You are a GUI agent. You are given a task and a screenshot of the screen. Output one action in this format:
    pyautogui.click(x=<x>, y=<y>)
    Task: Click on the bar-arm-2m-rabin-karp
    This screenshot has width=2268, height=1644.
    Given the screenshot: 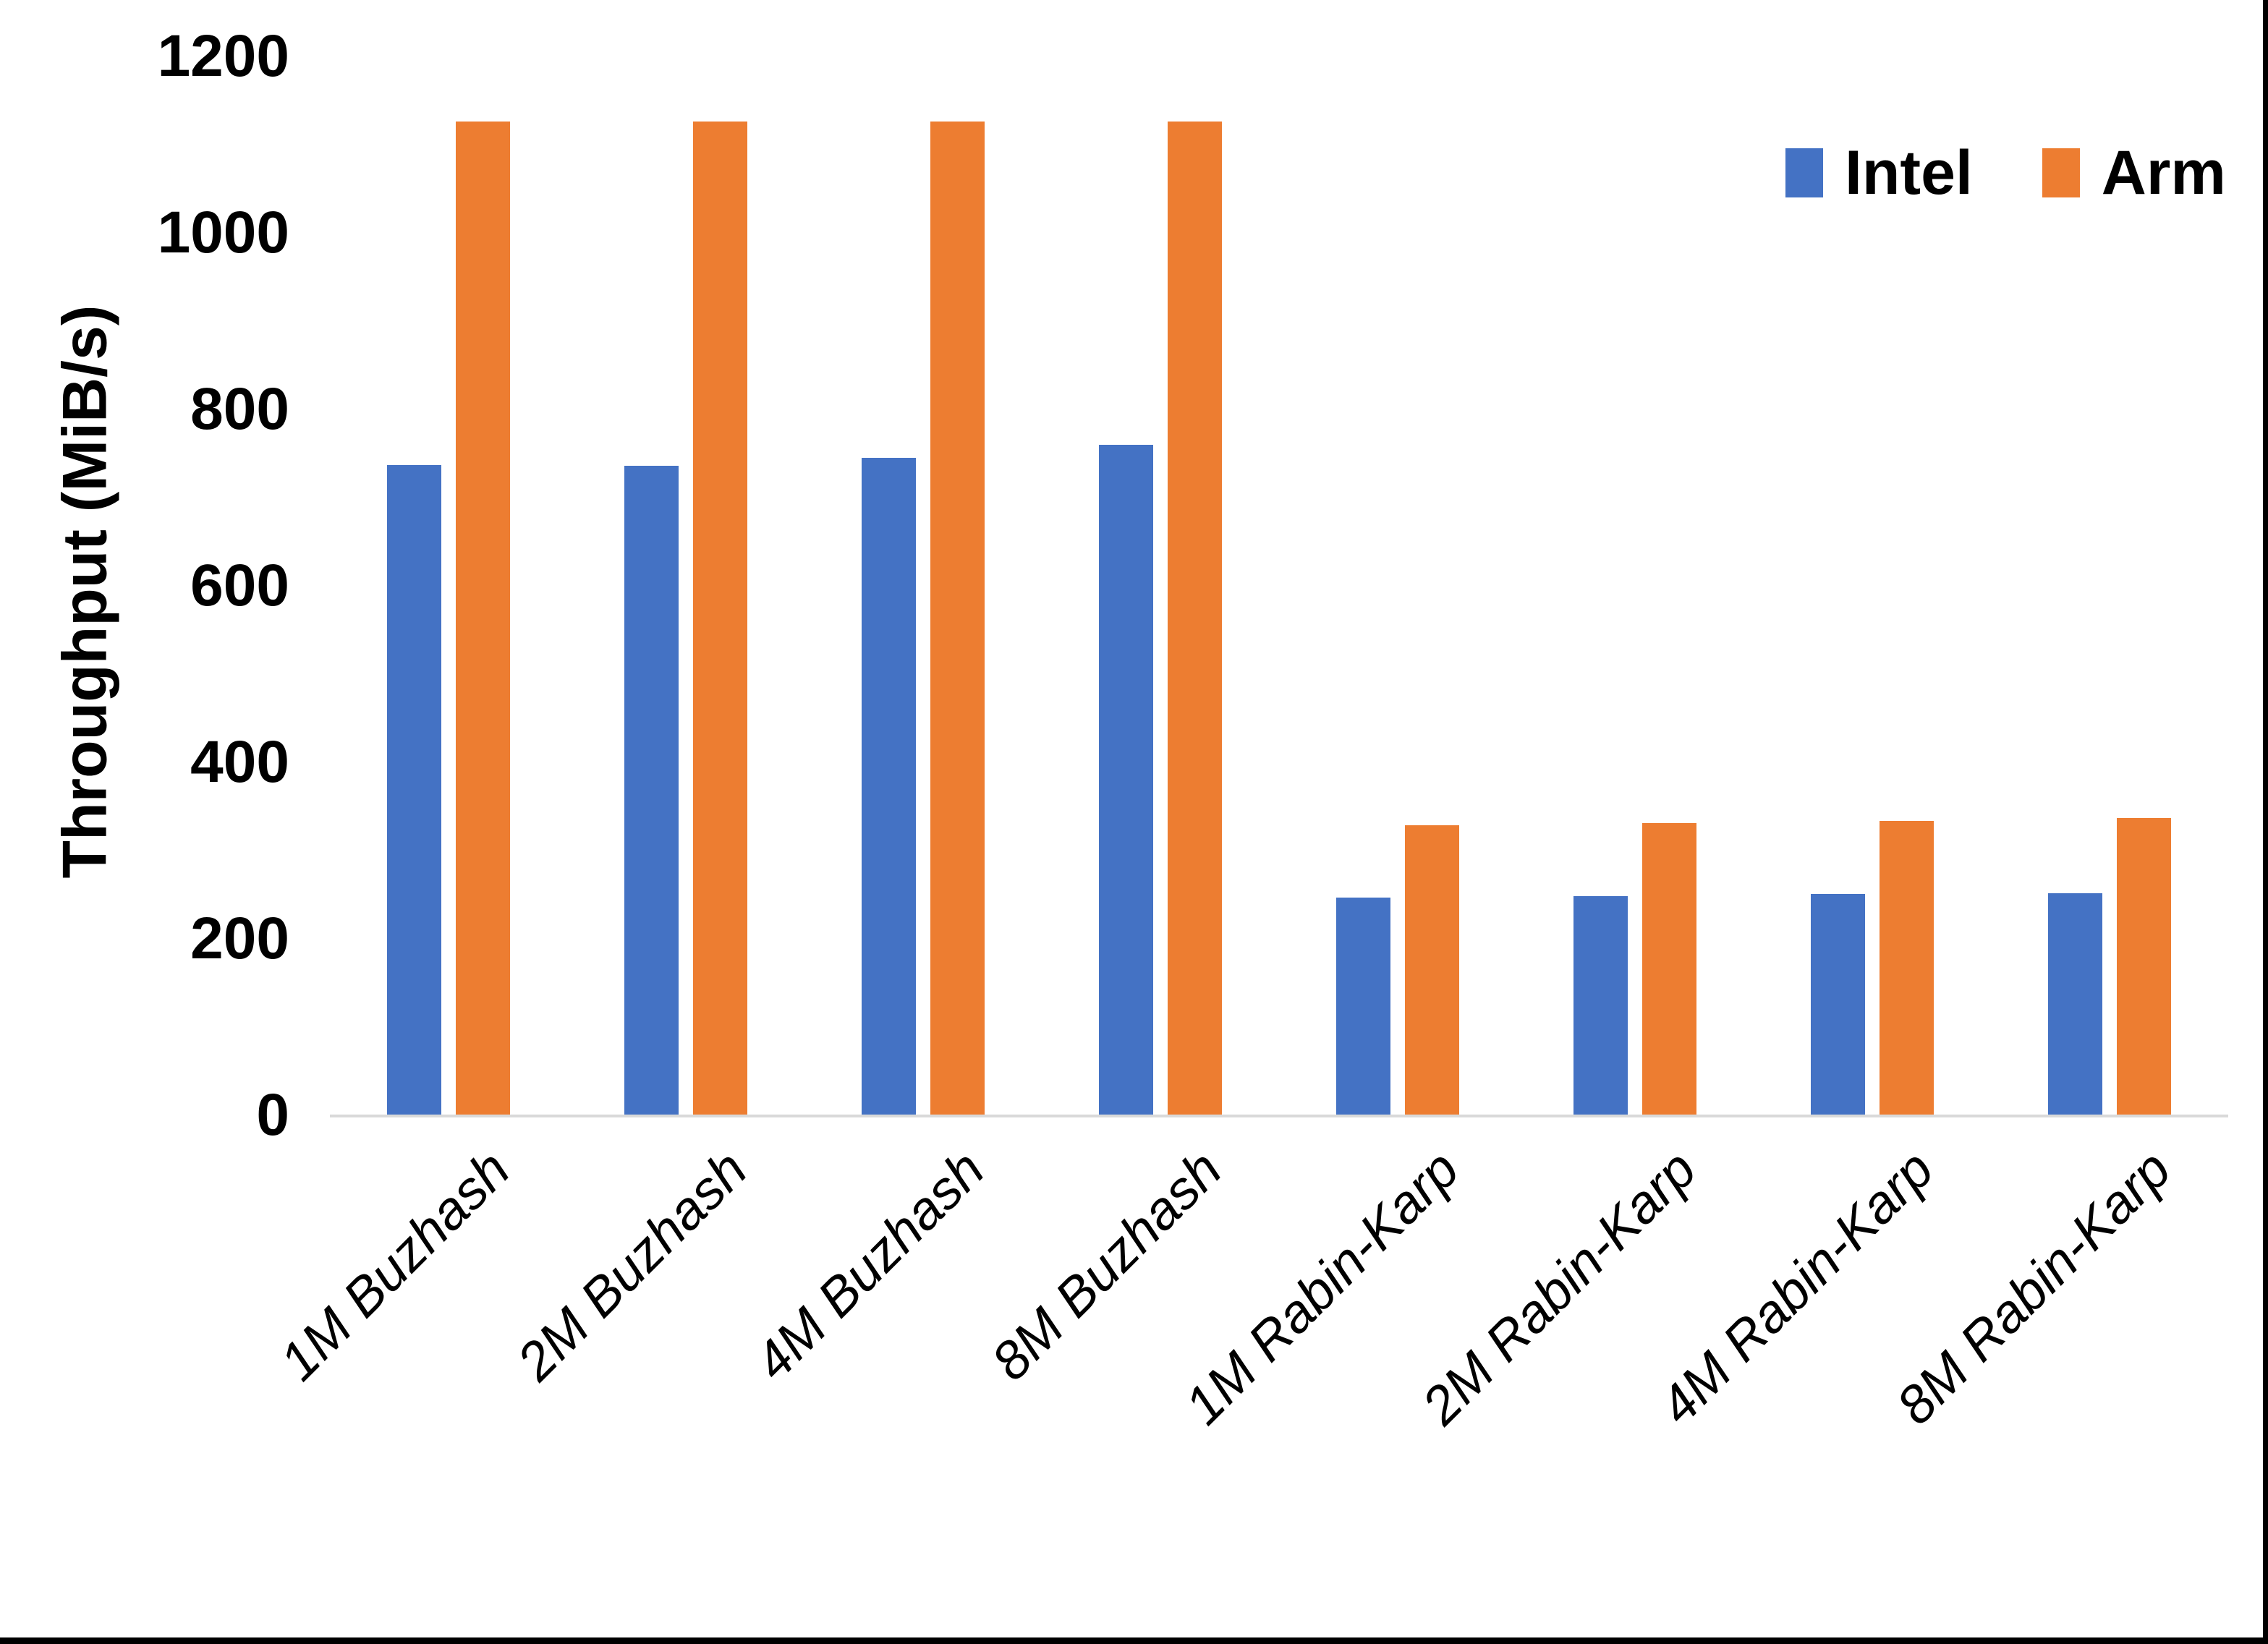 What is the action you would take?
    pyautogui.click(x=1669, y=969)
    